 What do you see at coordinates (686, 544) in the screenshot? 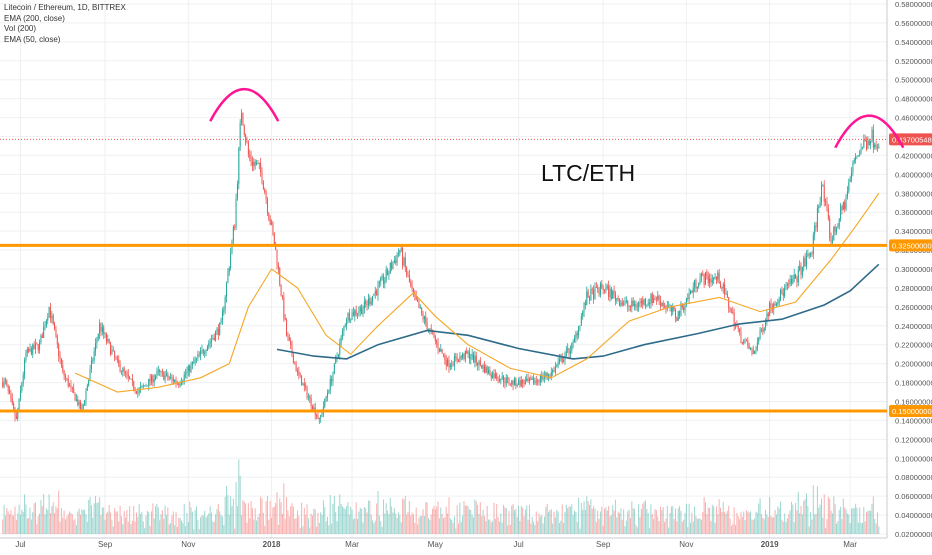
I see `x-tick-label: Nov` at bounding box center [686, 544].